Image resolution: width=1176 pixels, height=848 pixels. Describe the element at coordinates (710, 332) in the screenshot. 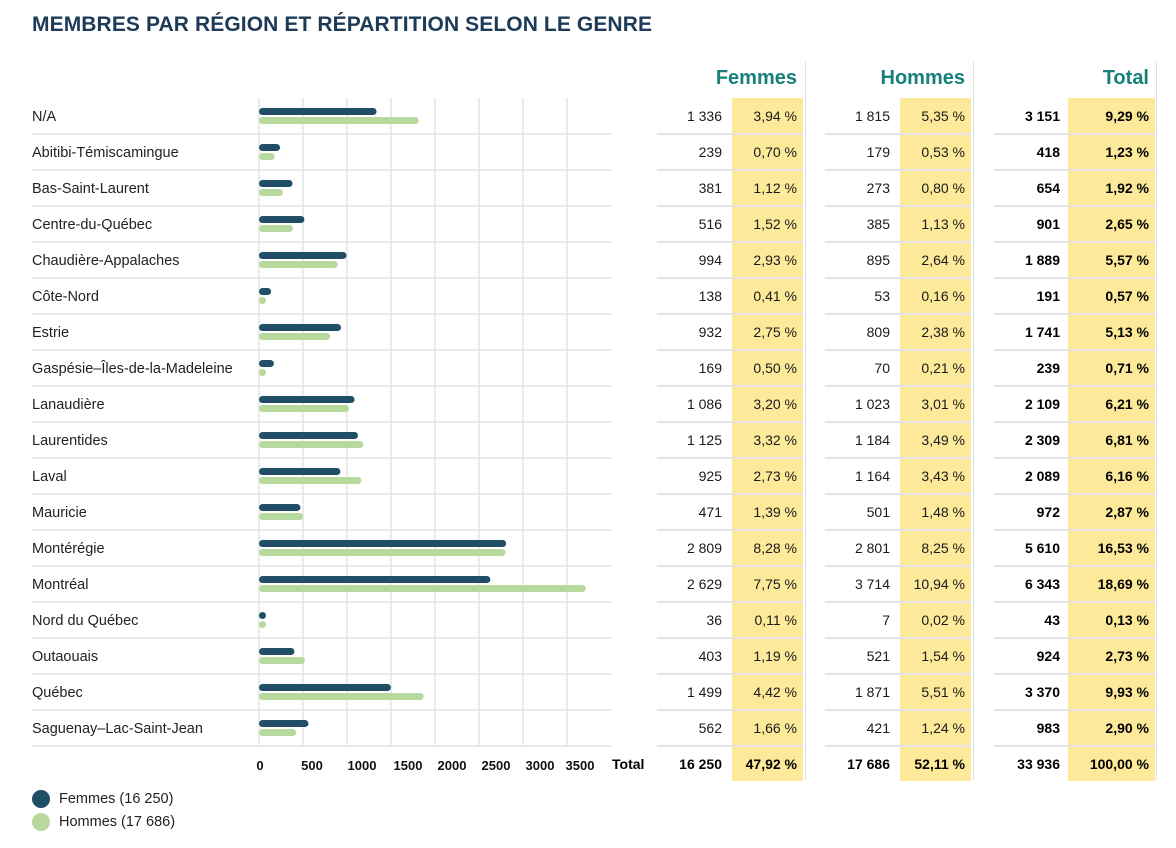

I see `cell-femmes: 932` at that location.